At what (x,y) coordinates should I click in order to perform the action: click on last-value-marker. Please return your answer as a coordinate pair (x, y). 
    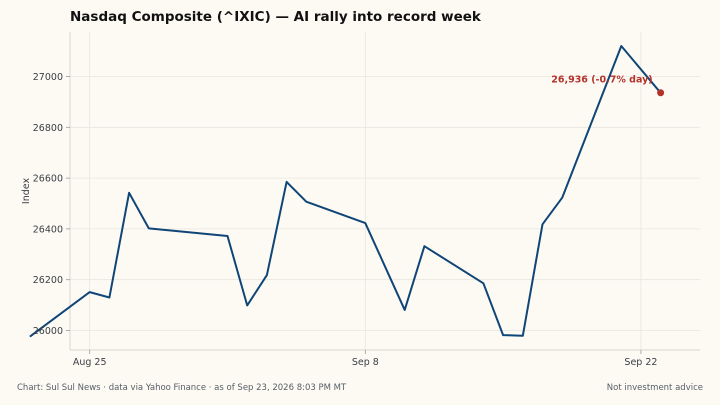
    Looking at the image, I should click on (661, 93).